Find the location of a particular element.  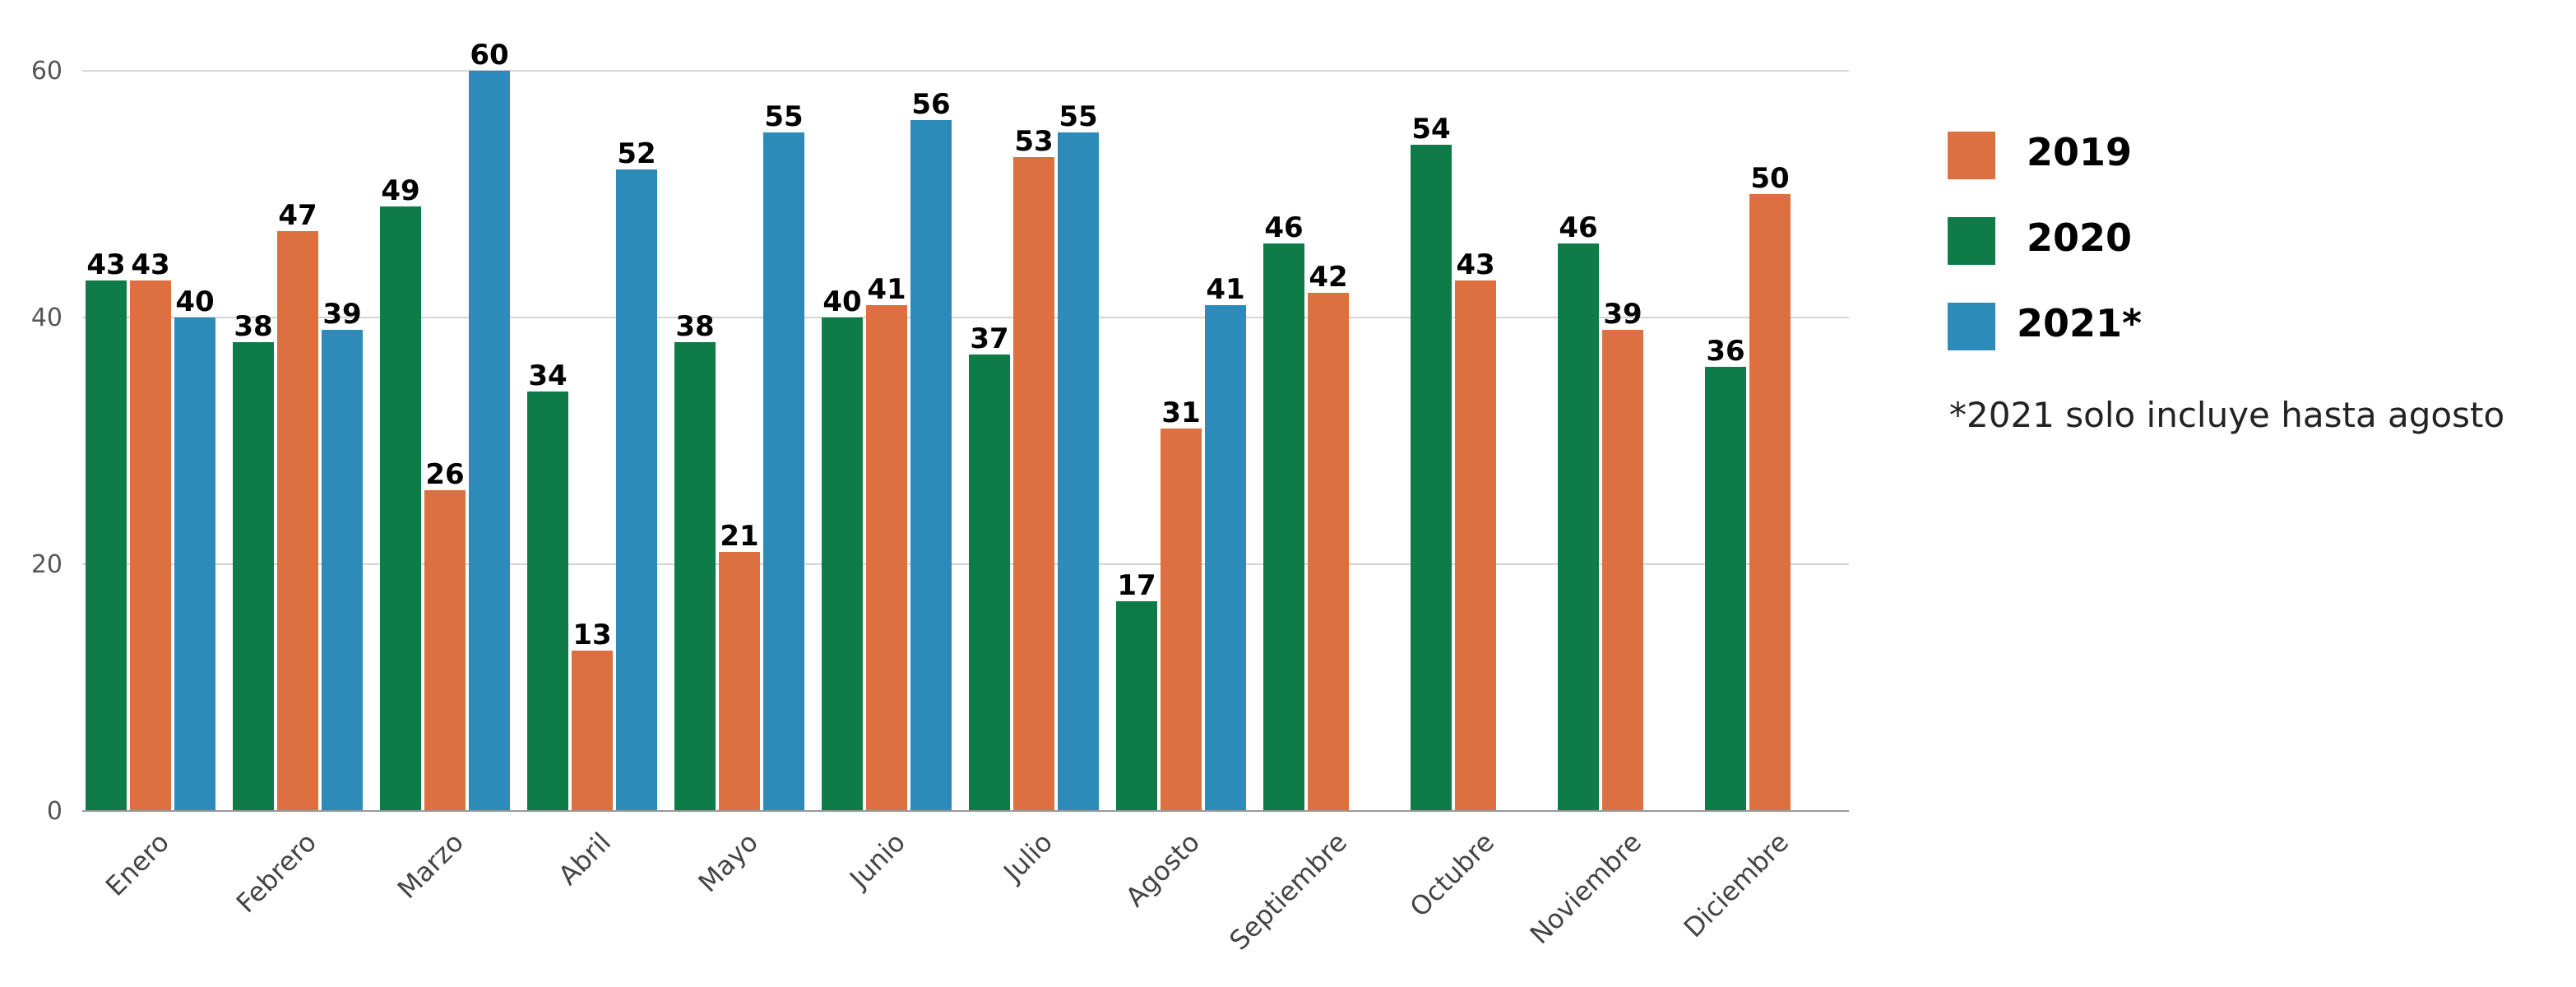

x-category-label: Octubre is located at coordinates (1452, 875).